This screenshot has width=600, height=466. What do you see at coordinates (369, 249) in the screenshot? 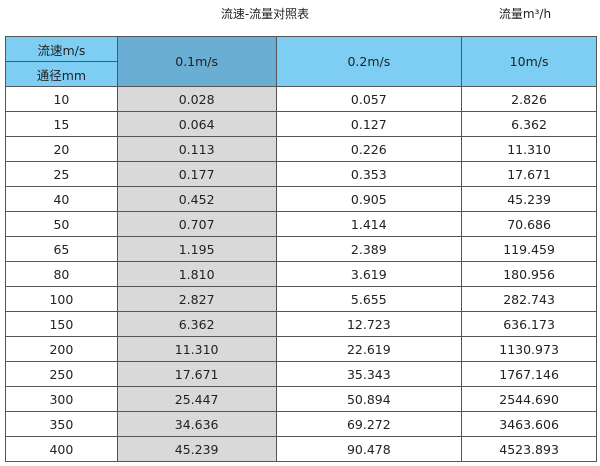
I see `flow-cell: 2.389` at bounding box center [369, 249].